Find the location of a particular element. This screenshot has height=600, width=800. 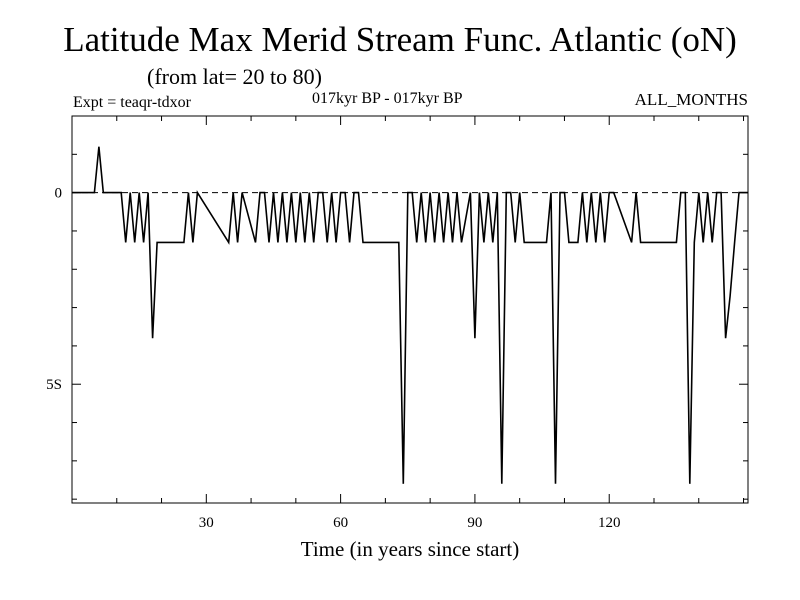

x-tick-label: 120 is located at coordinates (609, 523).